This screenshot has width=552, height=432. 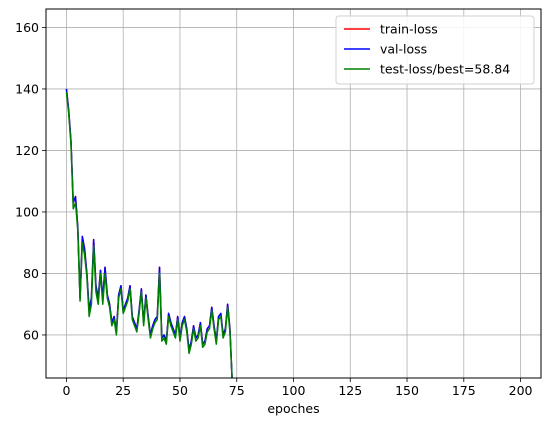 I want to click on x-tick-label: 150, so click(x=407, y=390).